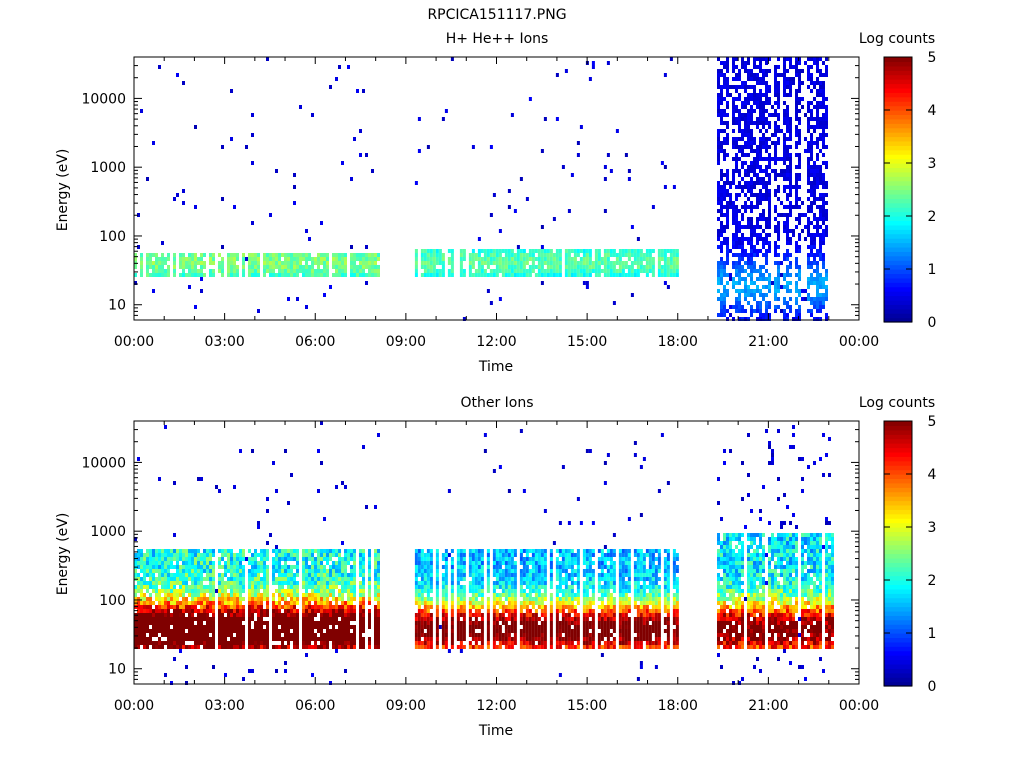 This screenshot has height=768, width=1024. Describe the element at coordinates (898, 189) in the screenshot. I see `colorbar-frame` at that location.